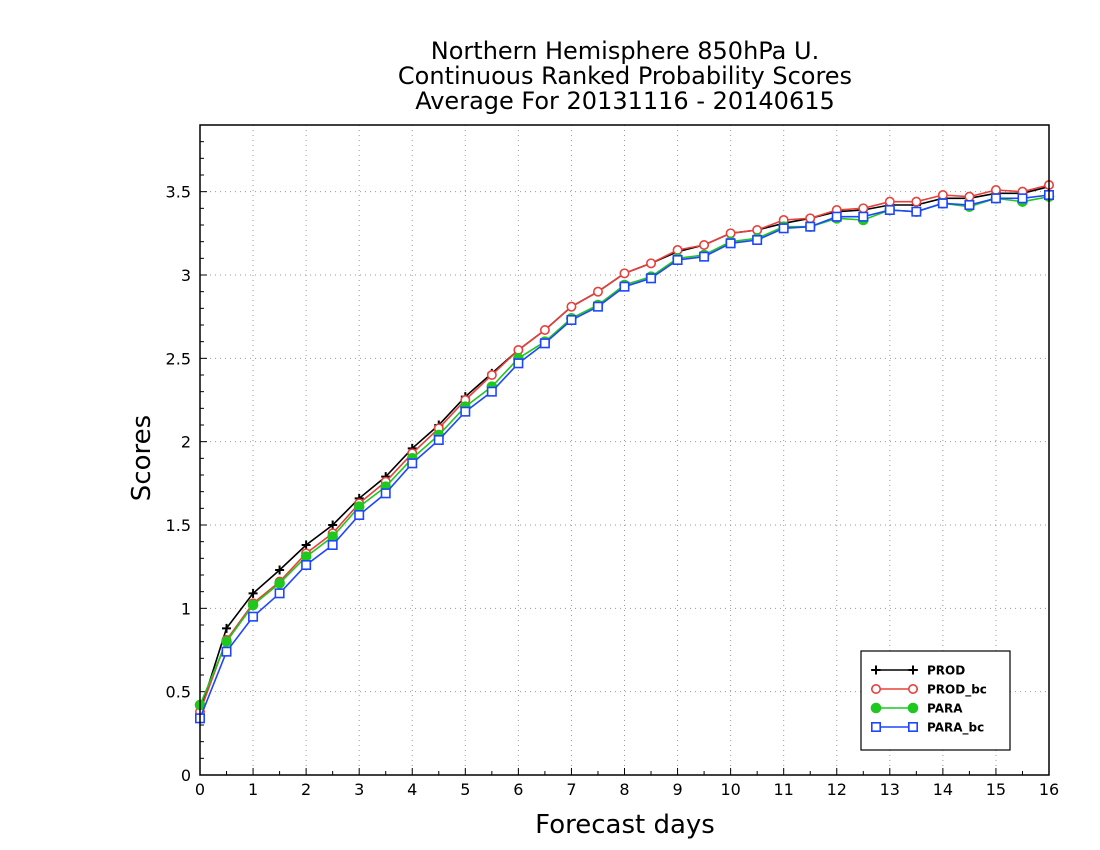 Image resolution: width=1100 pixels, height=850 pixels. I want to click on x-tick-labels: 0 1 2 3 4 5 6 7 8 9 10 11 12 13 14 15 16, so click(627, 789).